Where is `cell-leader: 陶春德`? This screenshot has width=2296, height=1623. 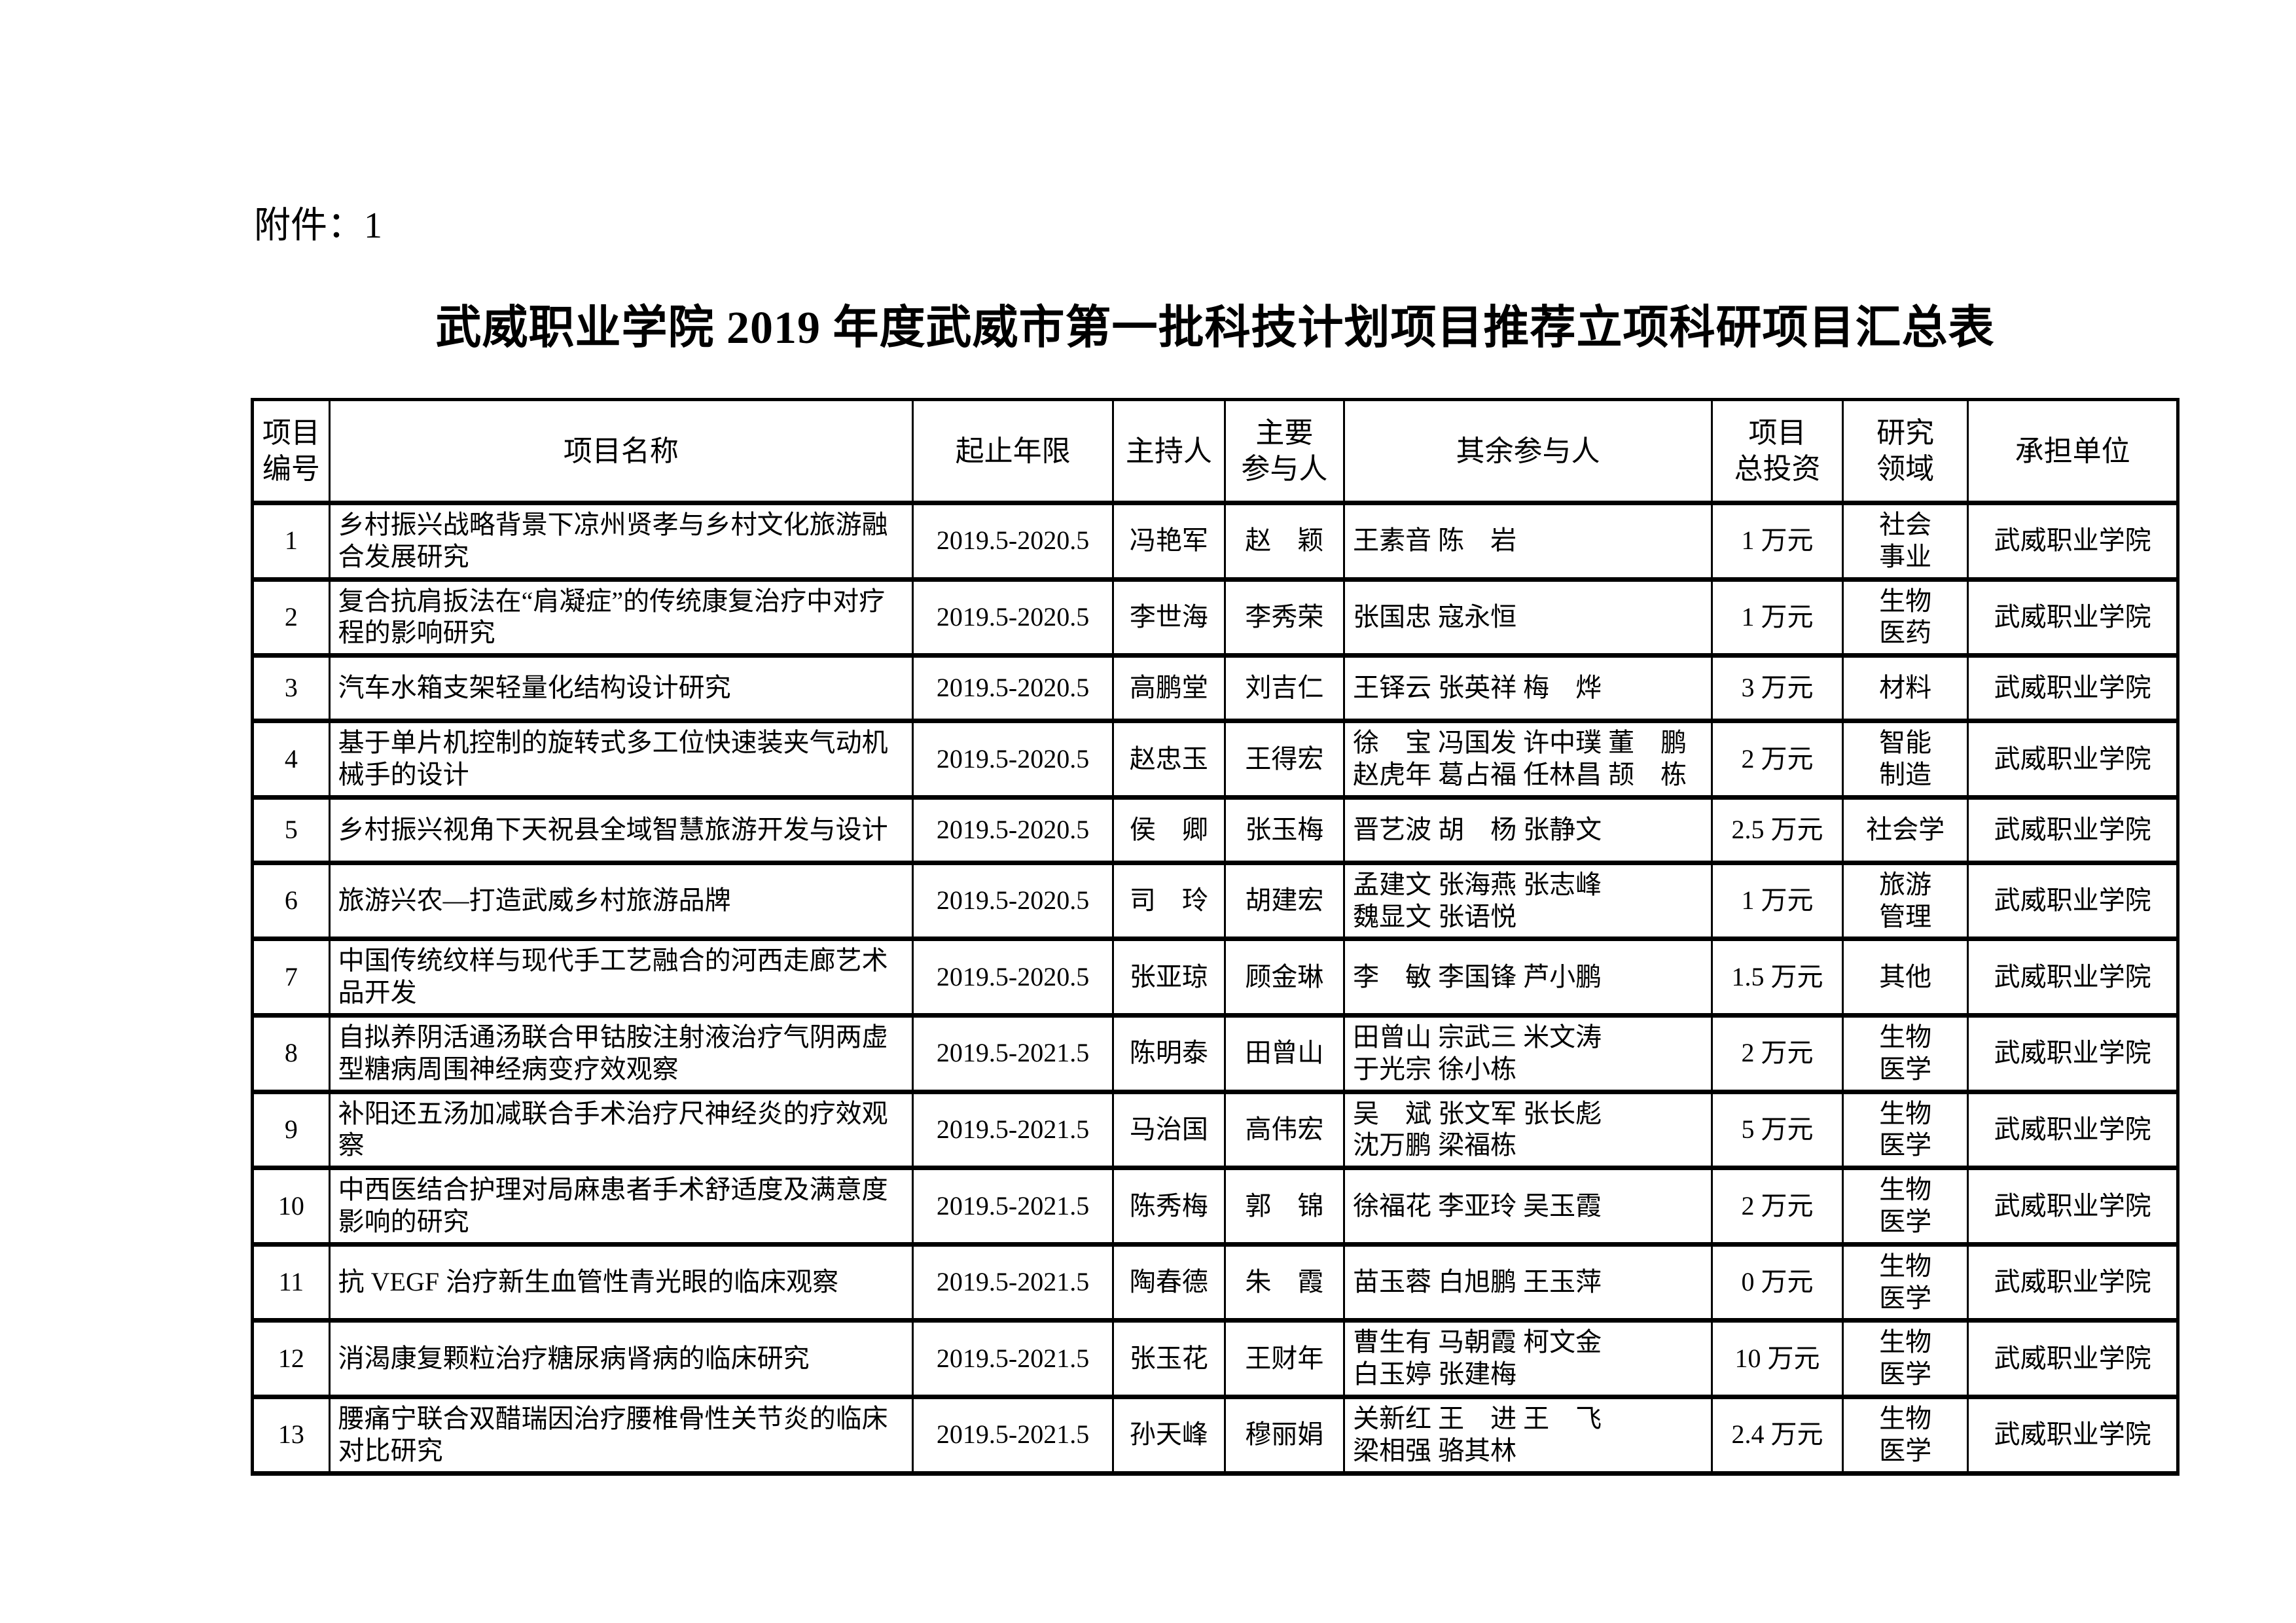
cell-leader: 陶春德 is located at coordinates (1169, 1282).